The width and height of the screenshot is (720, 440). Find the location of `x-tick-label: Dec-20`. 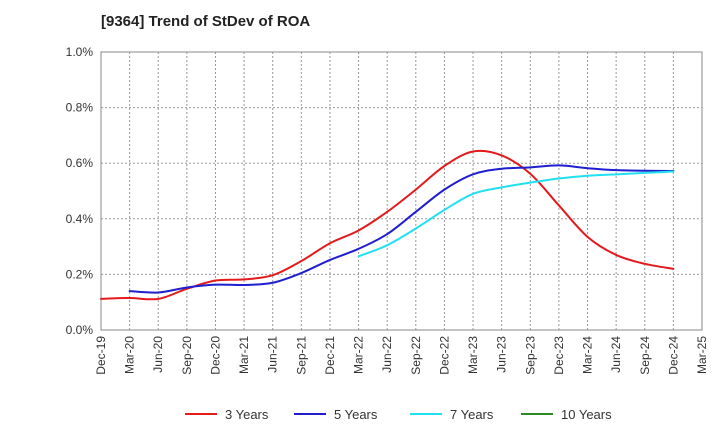

x-tick-label: Dec-20 is located at coordinates (215, 355).